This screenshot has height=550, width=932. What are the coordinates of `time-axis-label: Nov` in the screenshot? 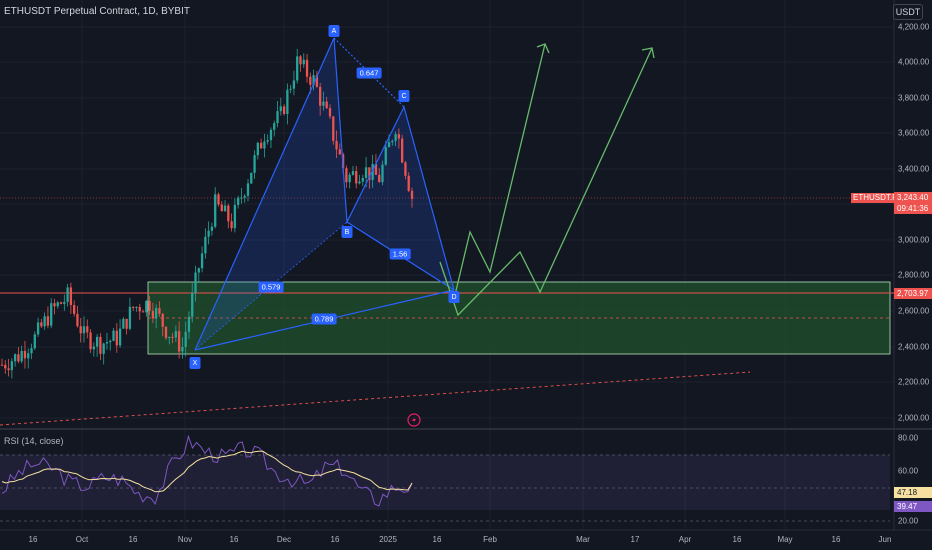 It's located at (185, 539).